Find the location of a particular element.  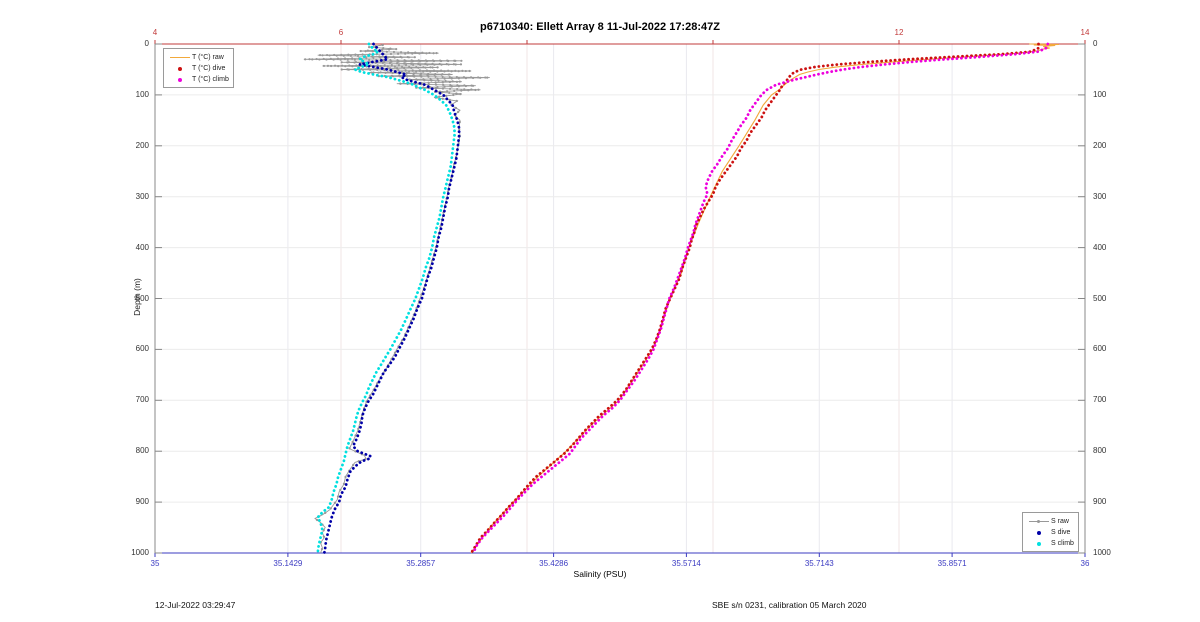

series-s-raw-markers is located at coordinates (396, 299).